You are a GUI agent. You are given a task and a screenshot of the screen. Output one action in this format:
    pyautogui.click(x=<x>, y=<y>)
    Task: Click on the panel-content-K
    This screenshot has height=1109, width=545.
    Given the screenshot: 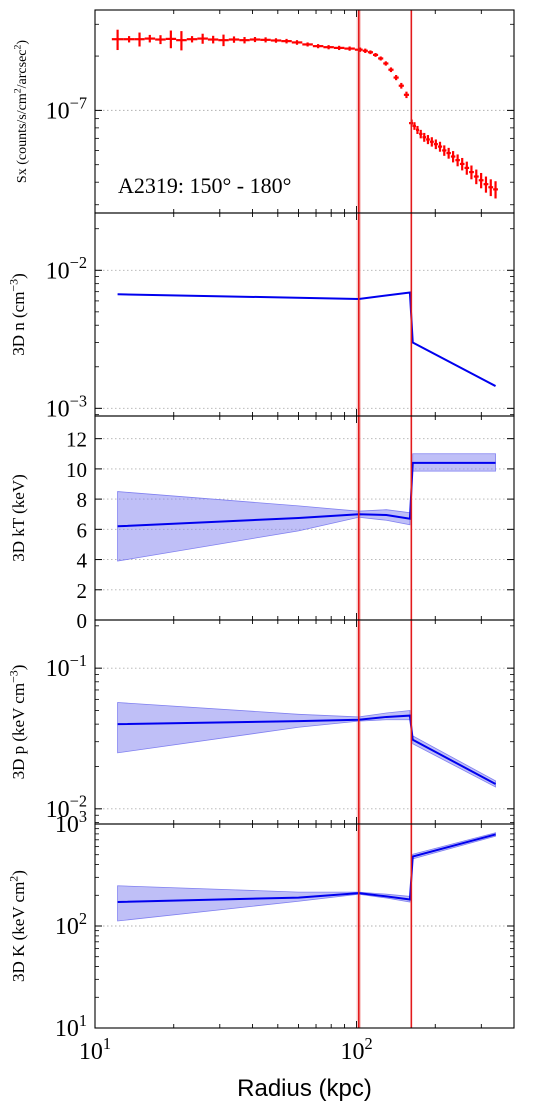 What is the action you would take?
    pyautogui.click(x=306, y=877)
    